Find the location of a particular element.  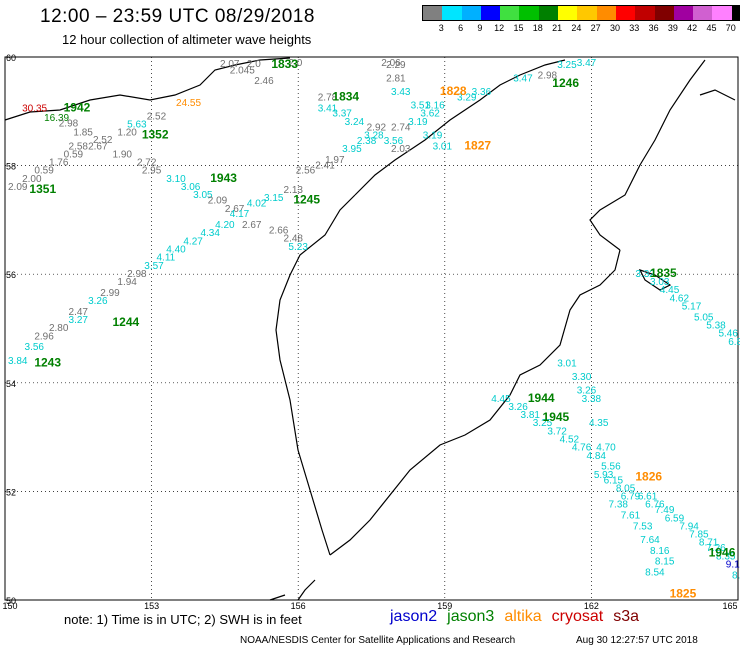

okhotsk-north-coast is located at coordinates (460, 127).